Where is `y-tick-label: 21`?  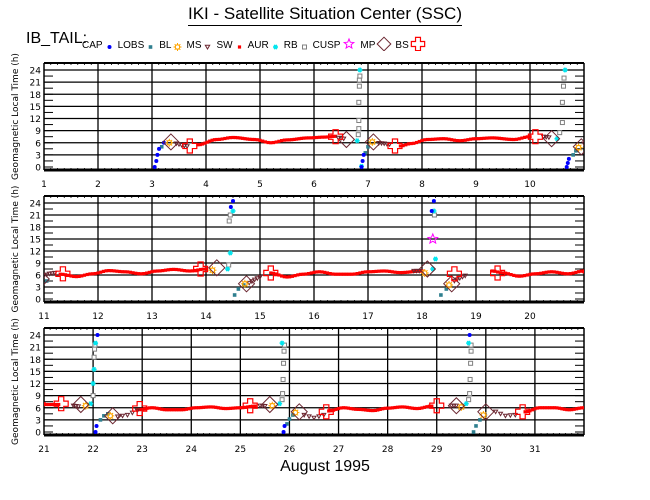 y-tick-label: 21 is located at coordinates (35, 349).